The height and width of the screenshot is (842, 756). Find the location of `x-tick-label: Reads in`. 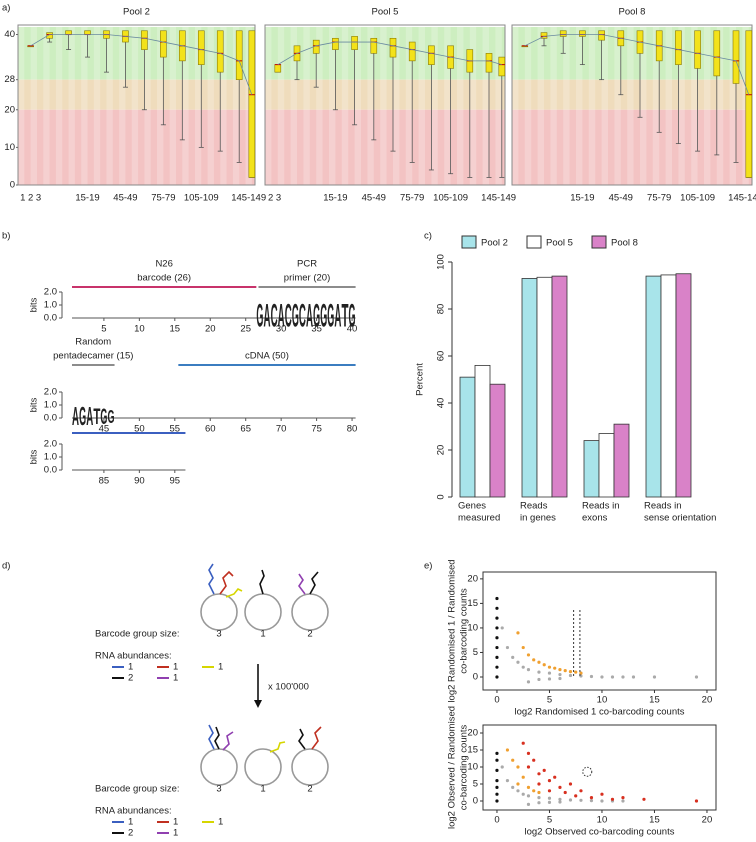

x-tick-label: Reads in is located at coordinates (601, 506).